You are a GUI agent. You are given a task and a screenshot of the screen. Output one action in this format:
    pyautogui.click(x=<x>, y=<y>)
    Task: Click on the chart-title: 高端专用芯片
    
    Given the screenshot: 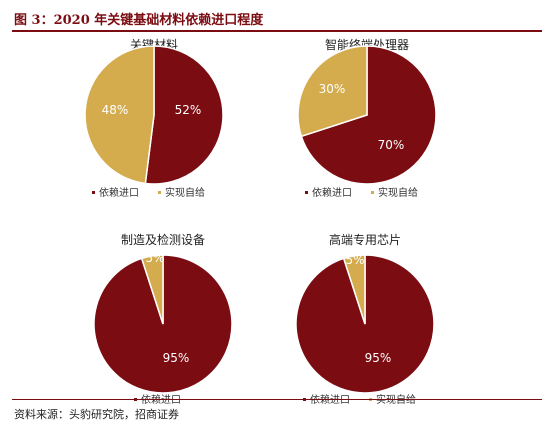 What is the action you would take?
    pyautogui.click(x=365, y=239)
    